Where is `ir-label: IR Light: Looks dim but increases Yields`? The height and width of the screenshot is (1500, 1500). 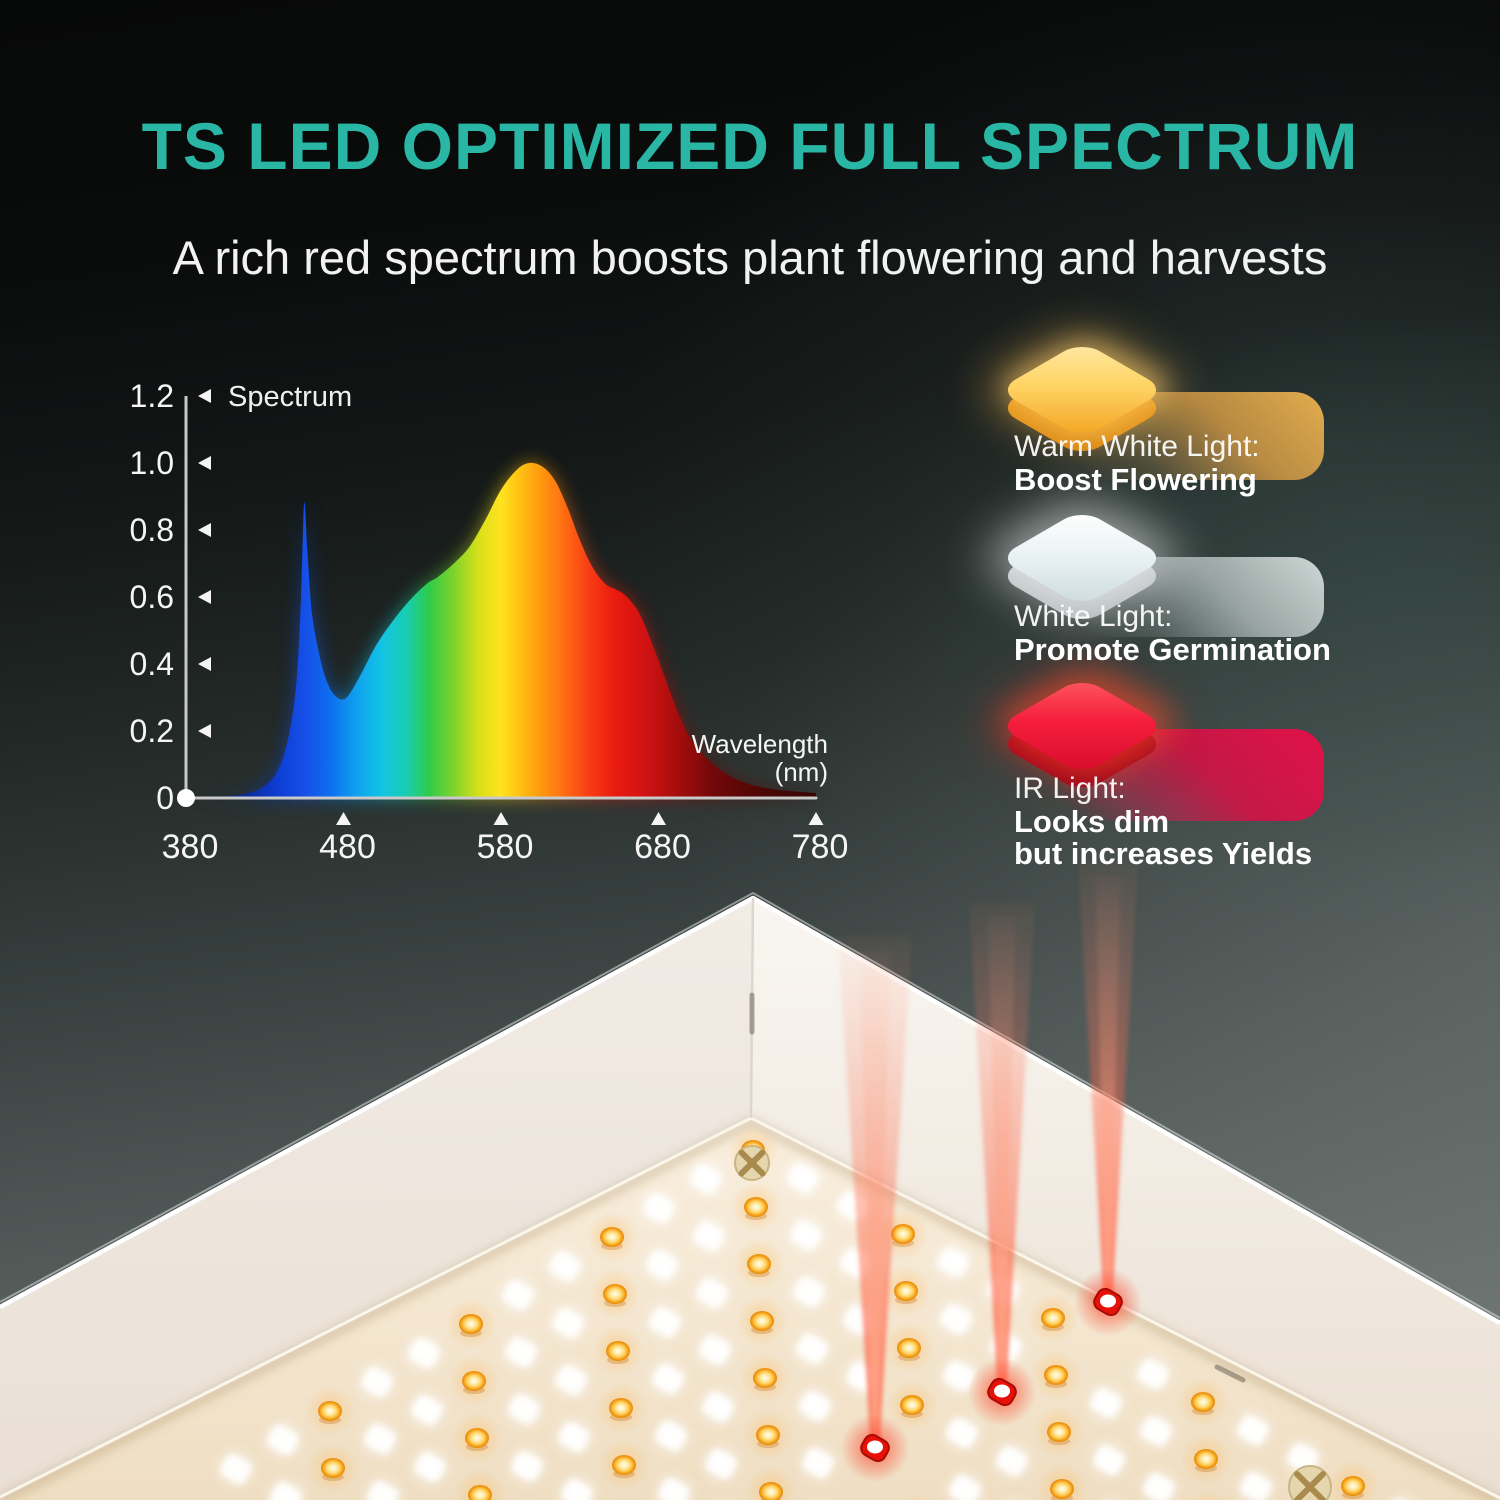
ir-label: IR Light: Looks dim but increases Yields is located at coordinates (1163, 821).